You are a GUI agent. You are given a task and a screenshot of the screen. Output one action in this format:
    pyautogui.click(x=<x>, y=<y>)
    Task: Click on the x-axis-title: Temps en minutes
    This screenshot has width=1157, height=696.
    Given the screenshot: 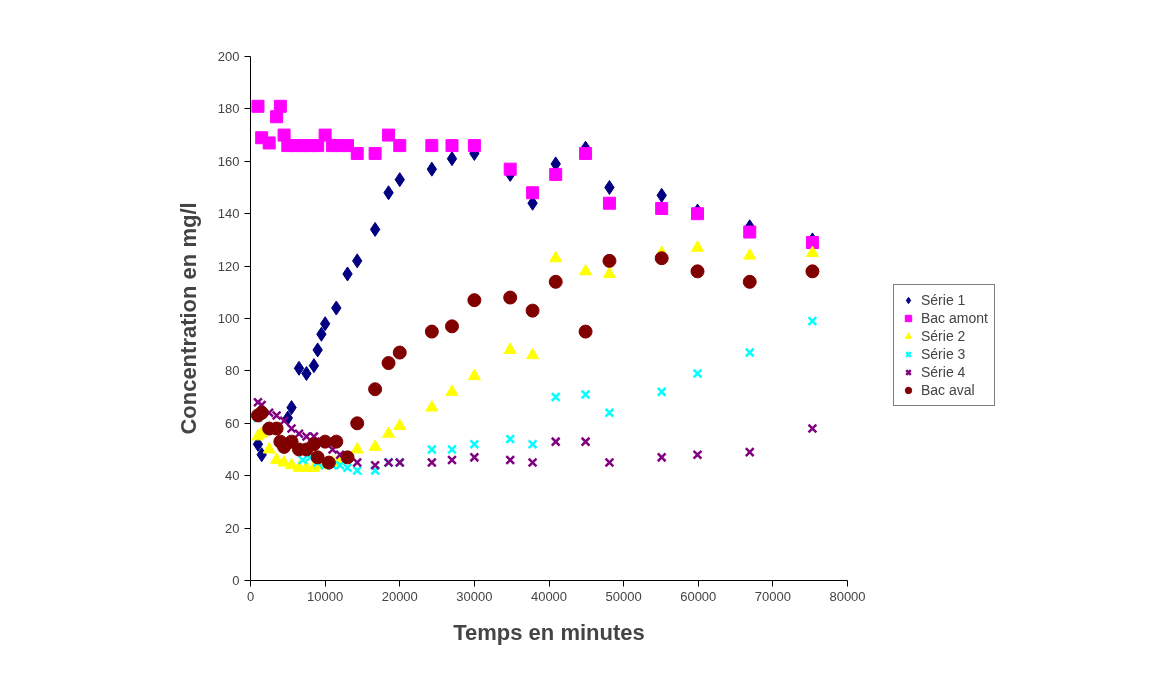 What is the action you would take?
    pyautogui.click(x=549, y=632)
    